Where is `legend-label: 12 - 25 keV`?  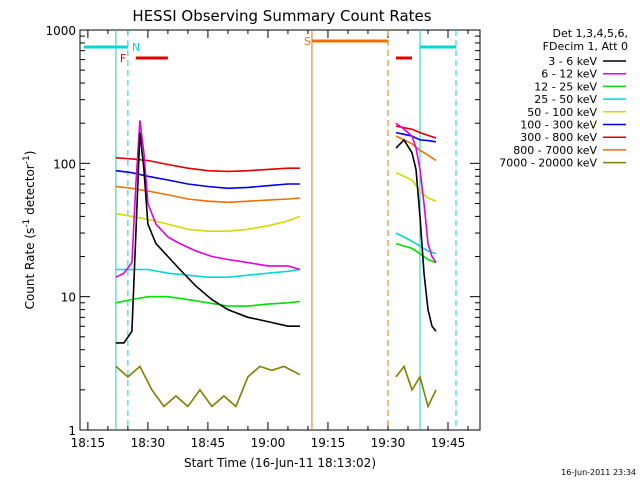
legend-label: 12 - 25 keV is located at coordinates (565, 86).